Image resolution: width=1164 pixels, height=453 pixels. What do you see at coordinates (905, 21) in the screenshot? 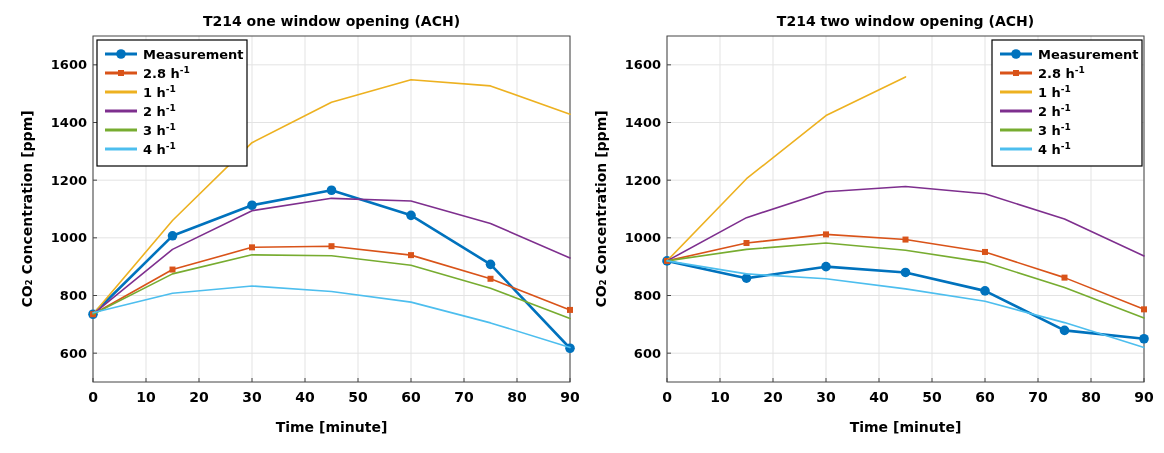
I see `chart-title: T214 two window opening (ACH)` at bounding box center [905, 21].